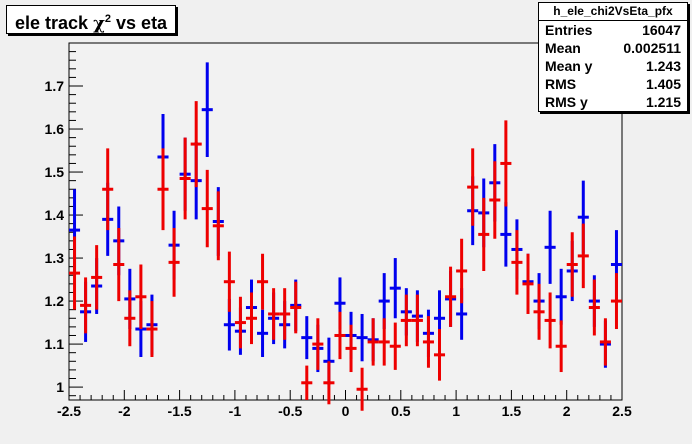 This screenshot has height=444, width=692. What do you see at coordinates (55, 86) in the screenshot?
I see `y-tick-label: 1.7` at bounding box center [55, 86].